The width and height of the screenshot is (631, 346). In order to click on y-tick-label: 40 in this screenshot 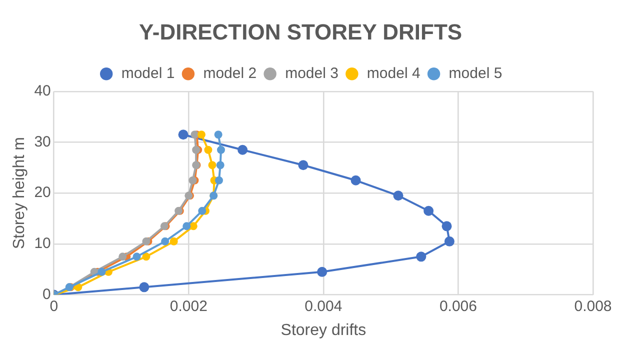, I will do `click(42, 91)`.